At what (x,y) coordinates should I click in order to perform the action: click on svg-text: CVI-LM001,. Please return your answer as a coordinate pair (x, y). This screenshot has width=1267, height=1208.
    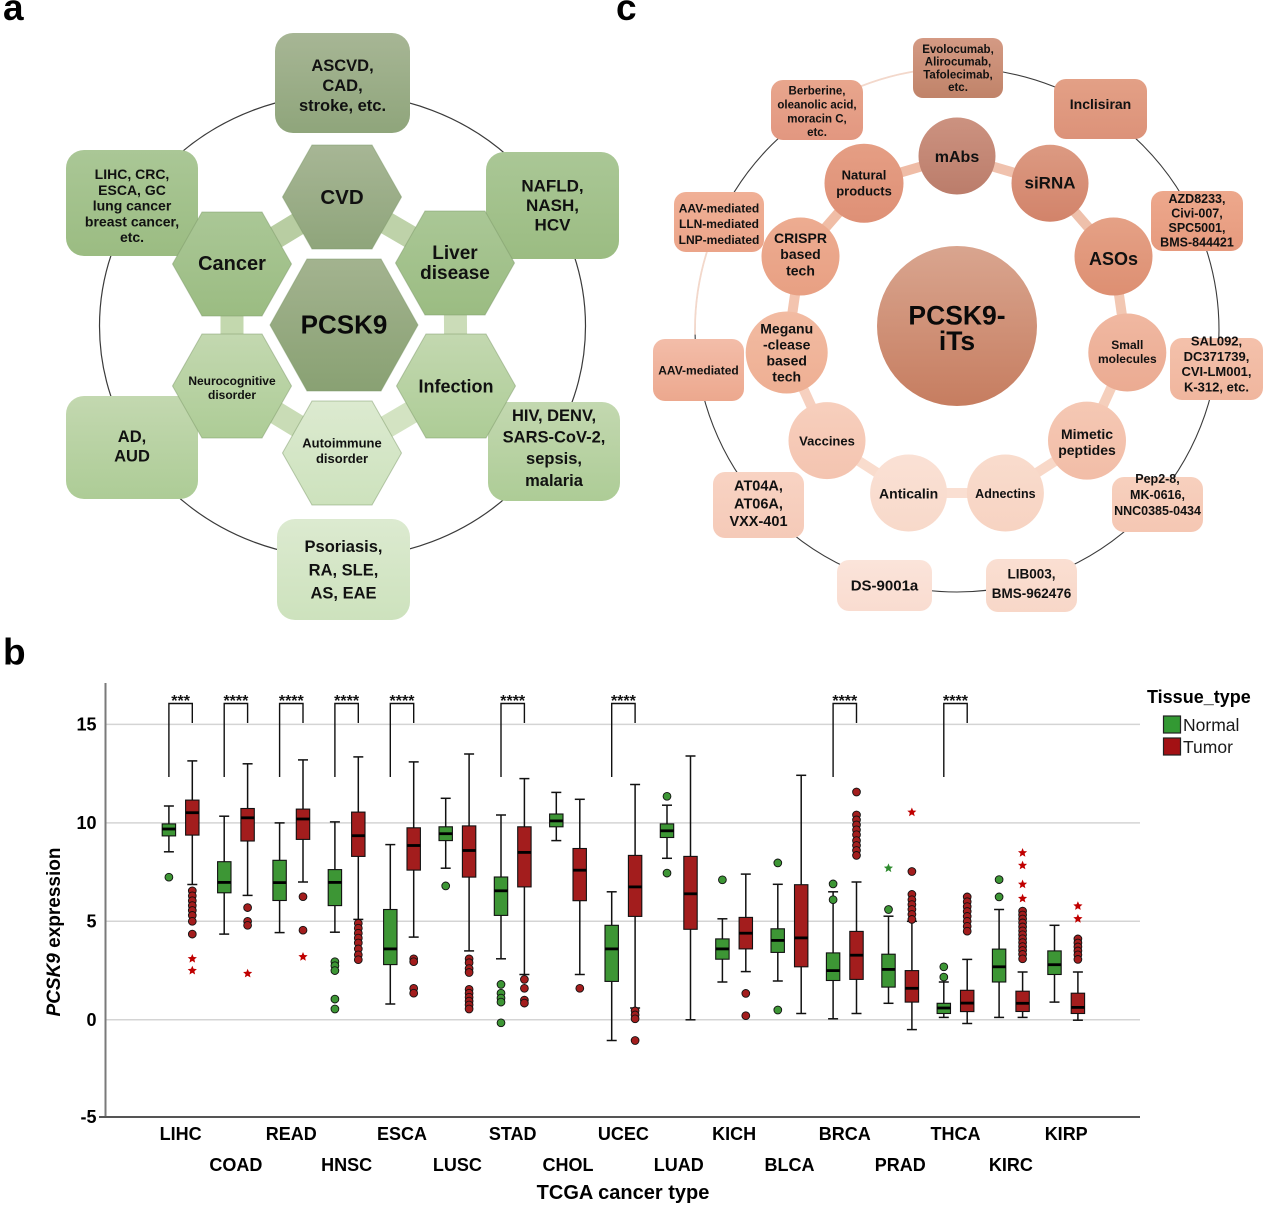
    Looking at the image, I should click on (1216, 371).